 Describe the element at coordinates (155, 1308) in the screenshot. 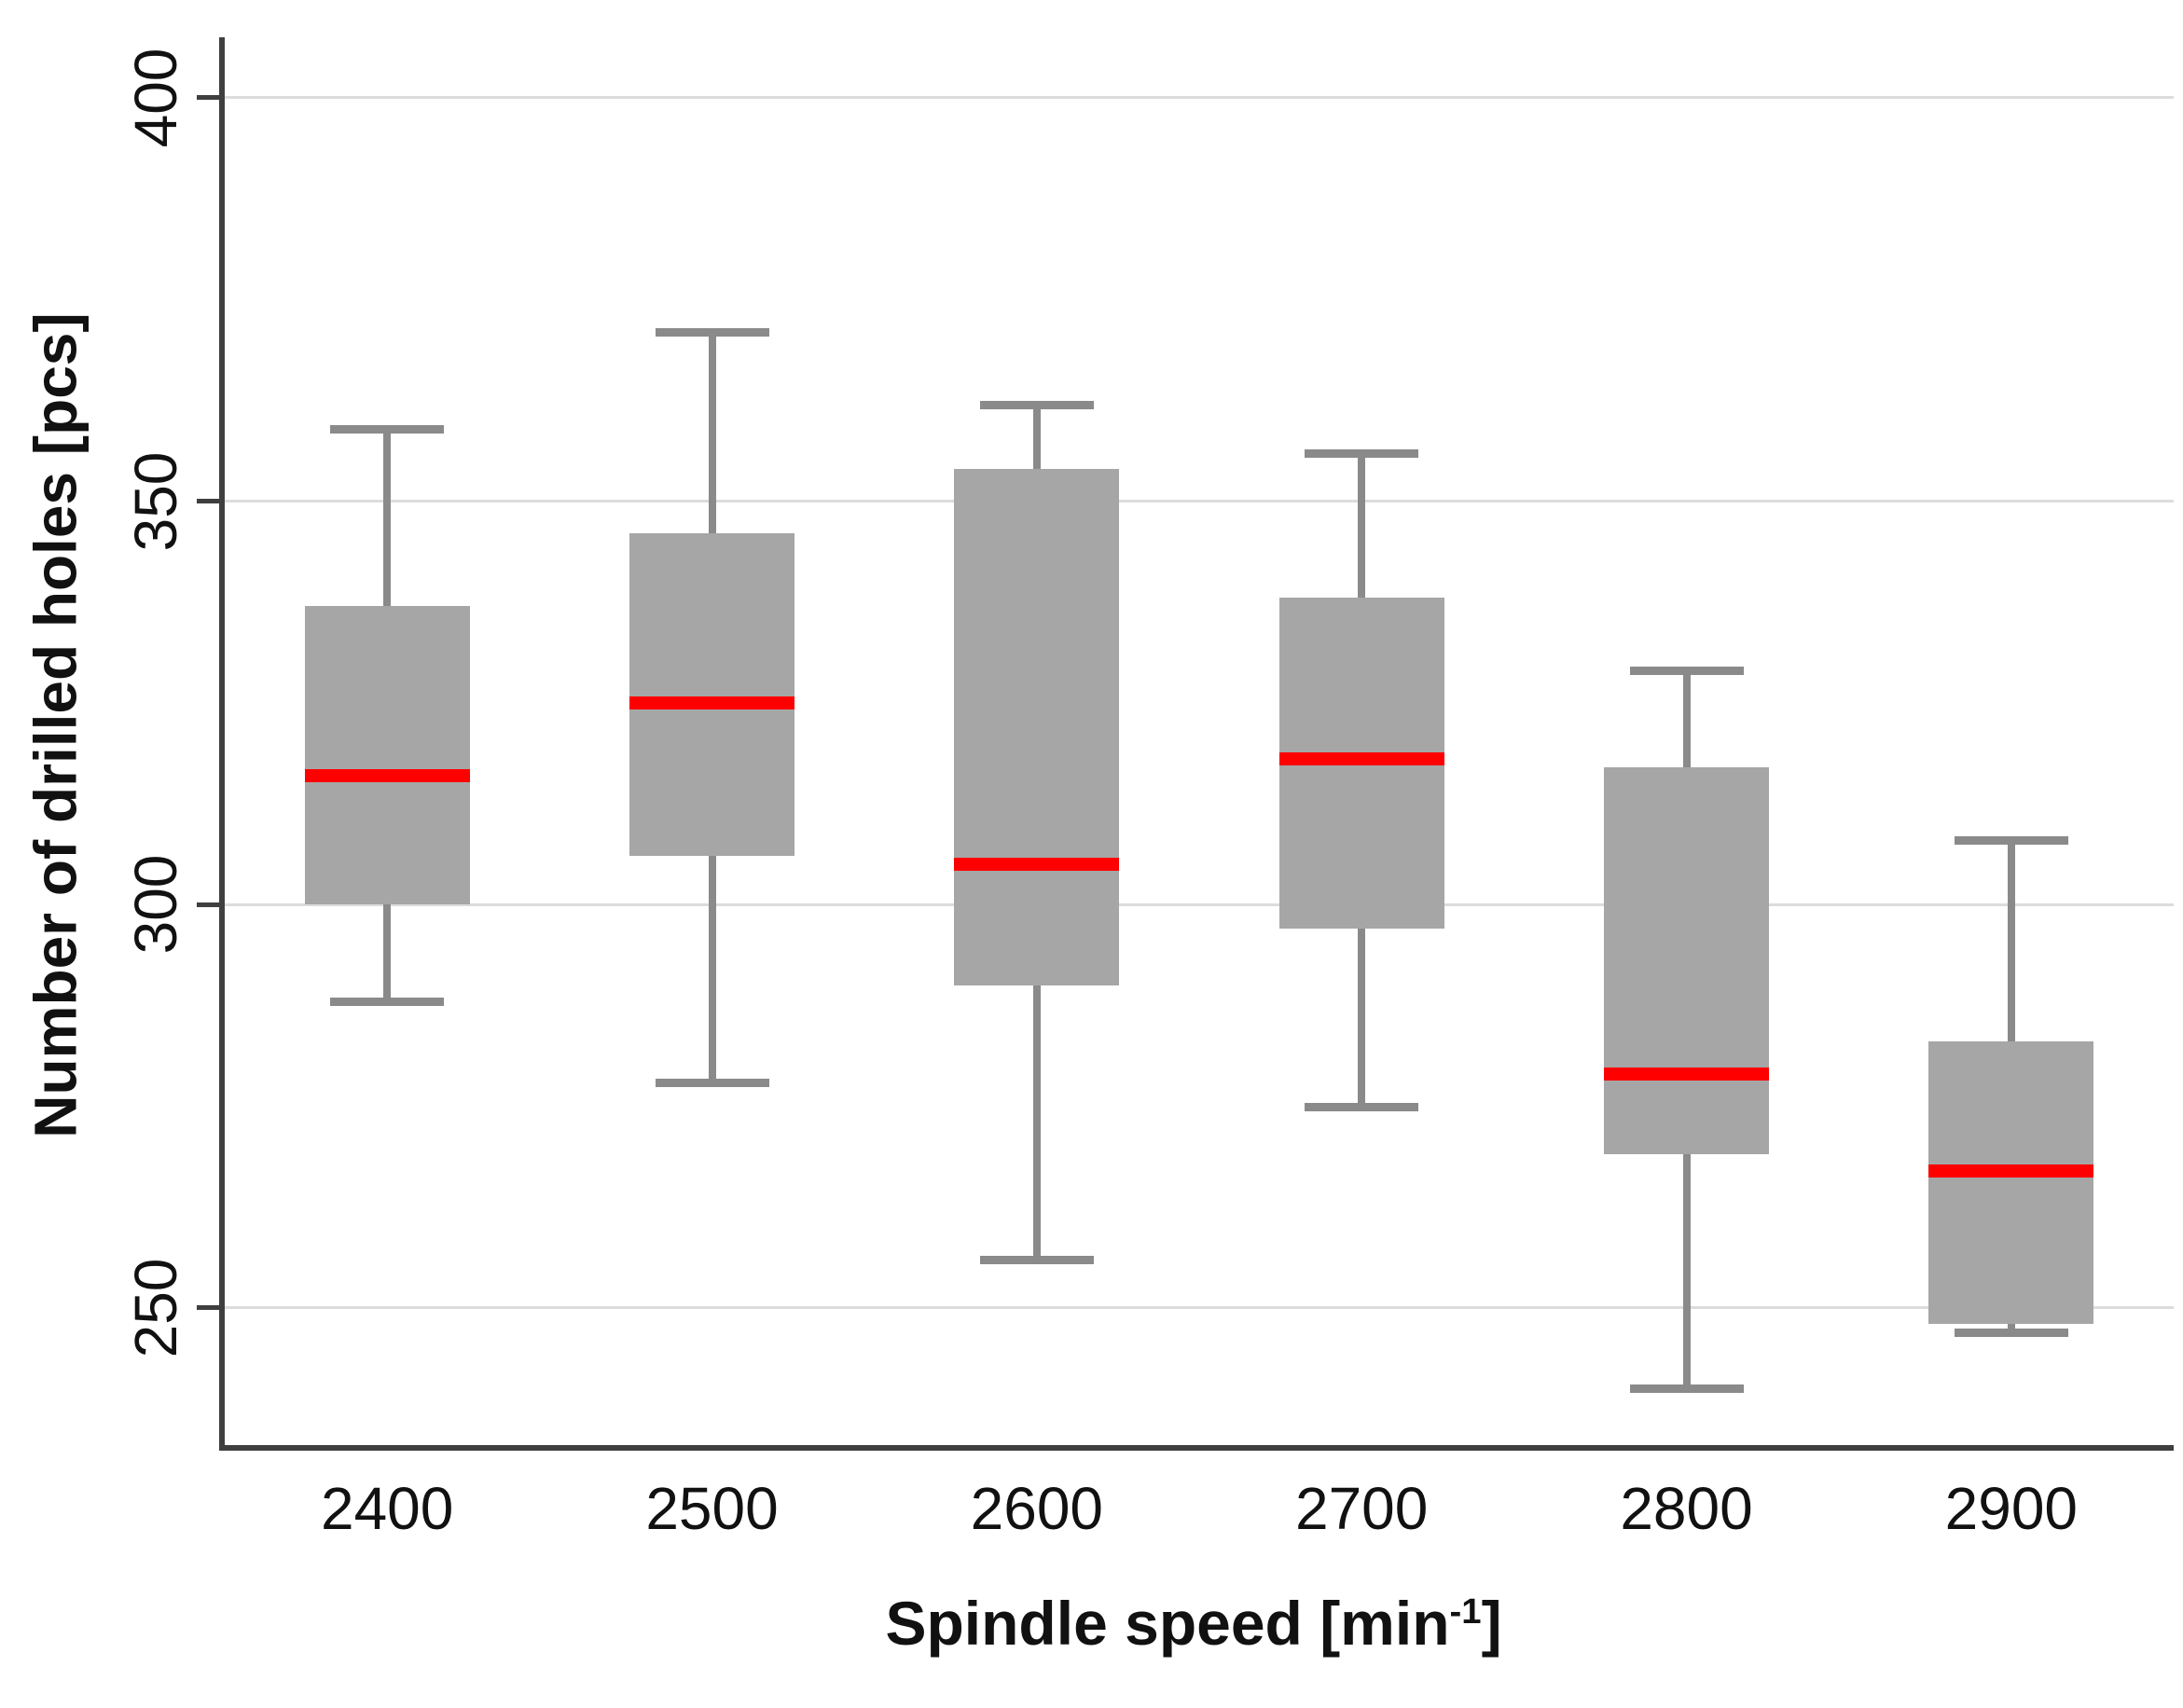

I see `y-tick-label: 250` at that location.